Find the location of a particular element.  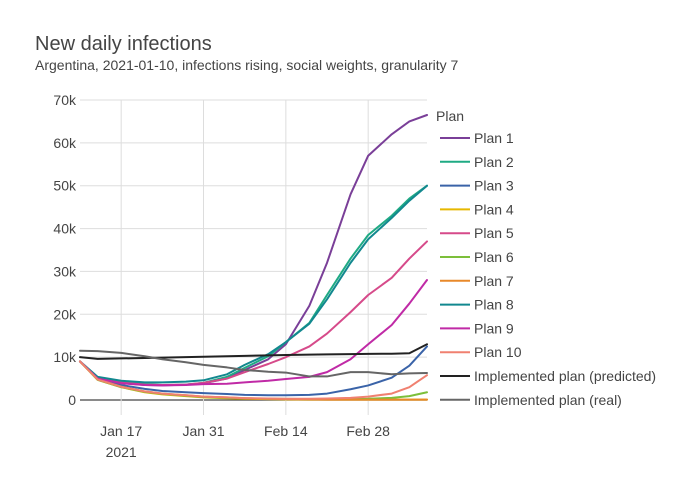

legend-item-2: Plan 2 is located at coordinates (477, 162).